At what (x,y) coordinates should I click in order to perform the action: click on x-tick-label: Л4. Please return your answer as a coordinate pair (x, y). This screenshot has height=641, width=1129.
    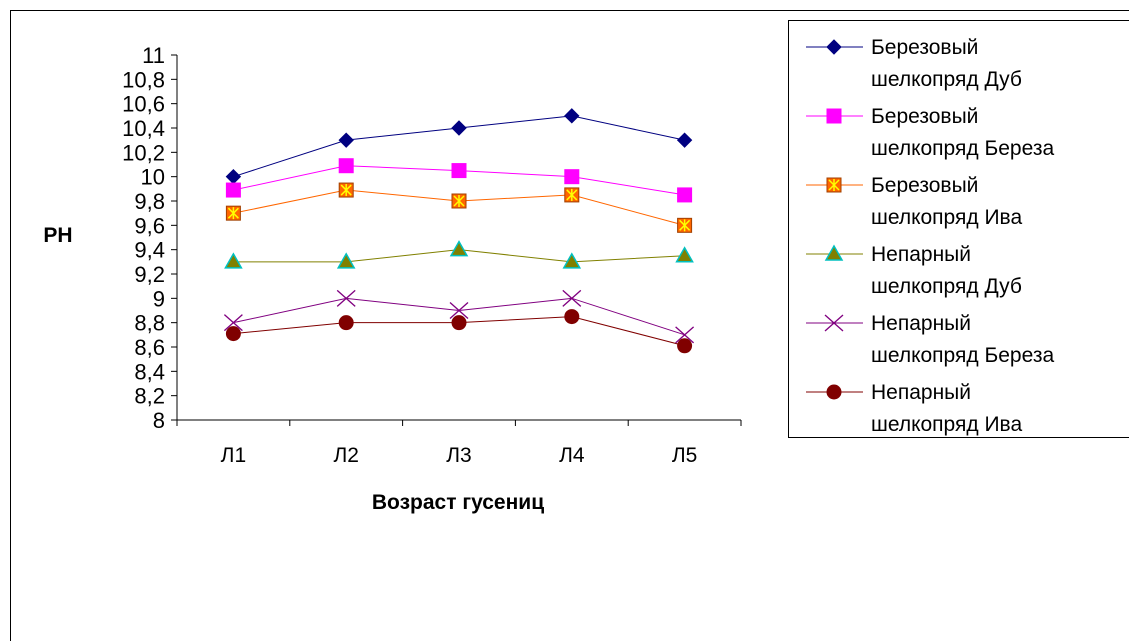
    Looking at the image, I should click on (572, 455).